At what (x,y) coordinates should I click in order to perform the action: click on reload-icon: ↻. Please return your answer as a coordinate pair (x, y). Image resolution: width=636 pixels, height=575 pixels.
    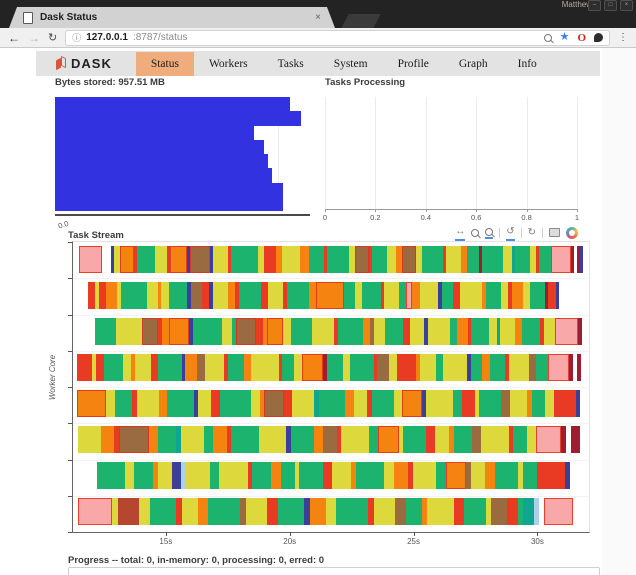
    Looking at the image, I should click on (53, 38).